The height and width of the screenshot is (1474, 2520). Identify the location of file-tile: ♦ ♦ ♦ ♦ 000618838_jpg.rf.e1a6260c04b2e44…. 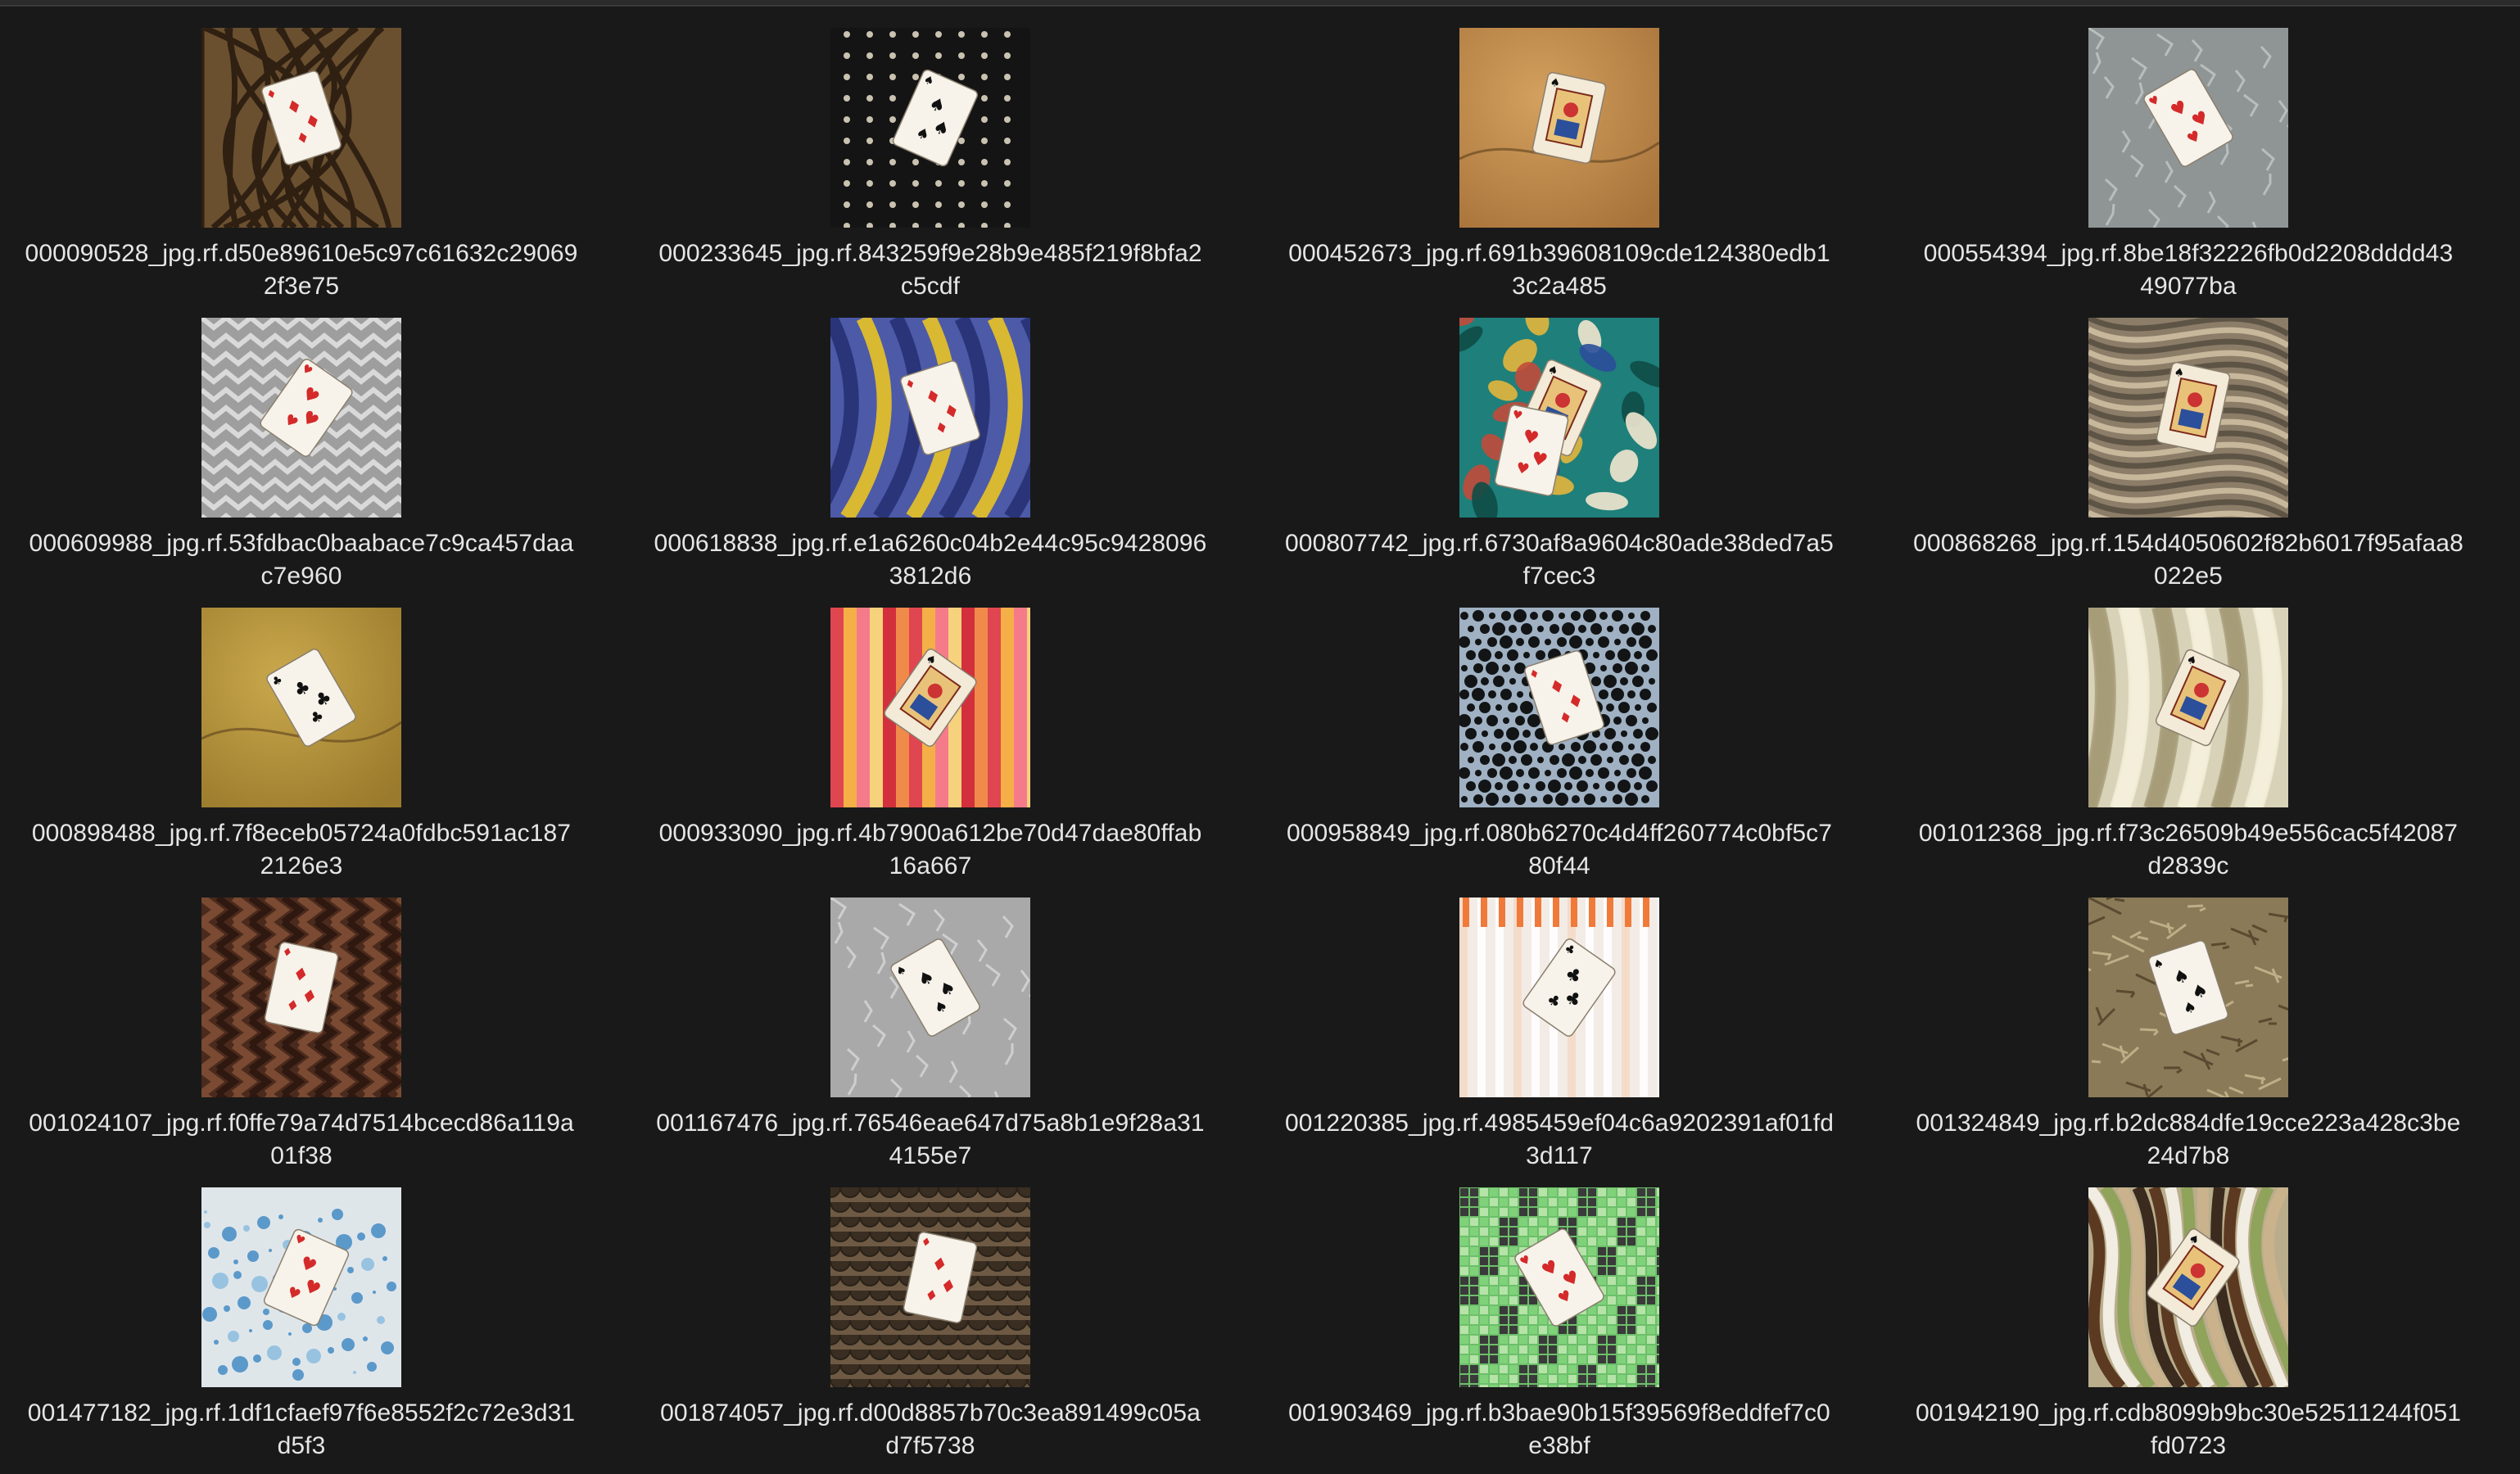
(930, 461).